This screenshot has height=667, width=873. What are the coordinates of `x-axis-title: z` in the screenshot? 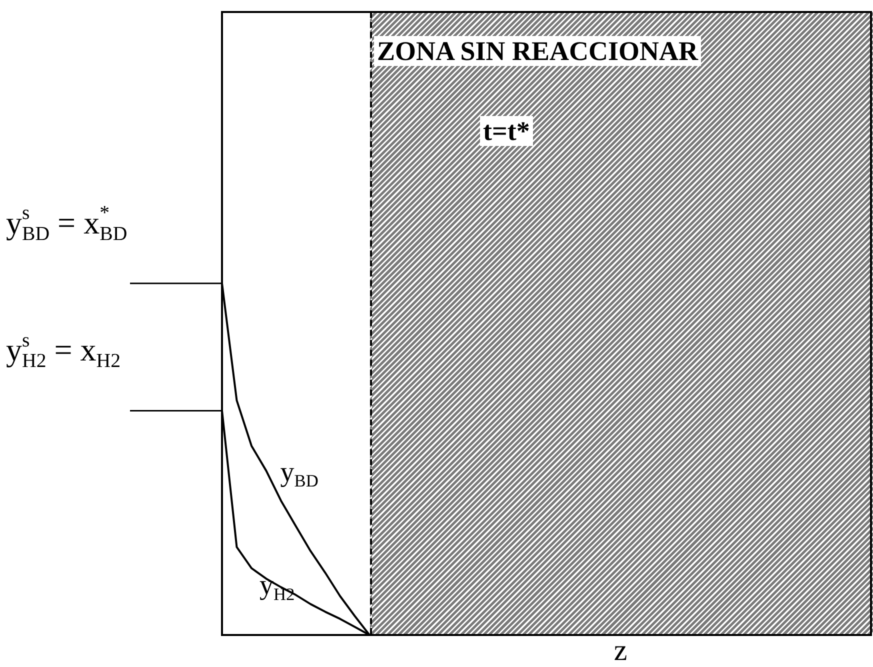 It's located at (621, 650).